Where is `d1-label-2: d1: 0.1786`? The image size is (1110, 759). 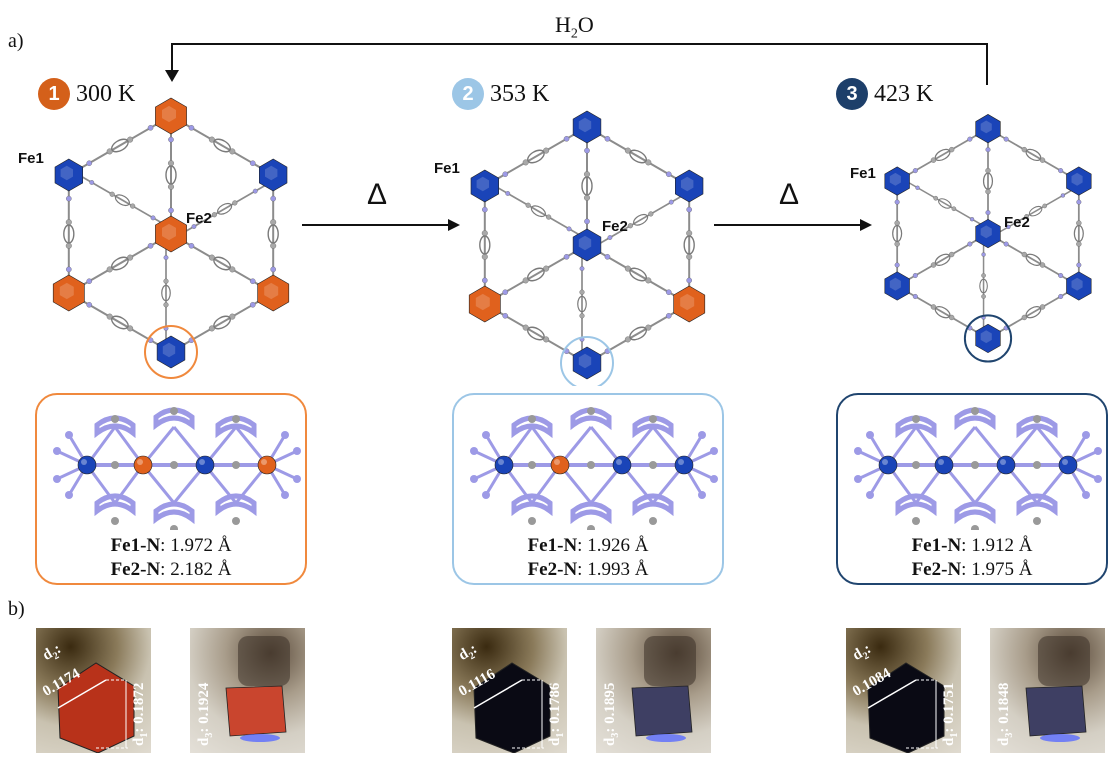
d1-label-2: d1: 0.1786 is located at coordinates (556, 714).